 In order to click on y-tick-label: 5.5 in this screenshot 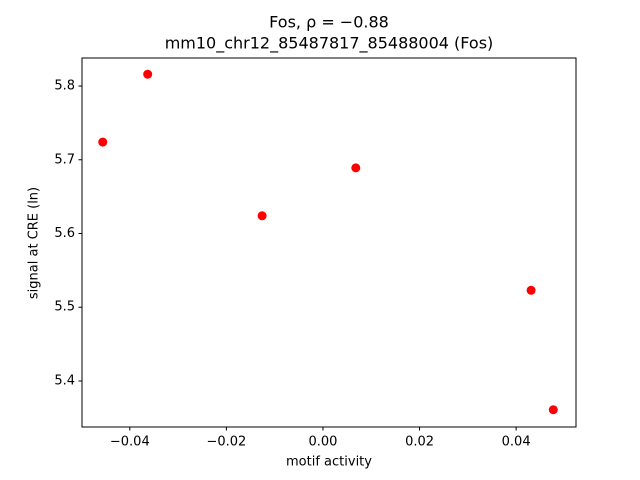, I will do `click(64, 307)`.